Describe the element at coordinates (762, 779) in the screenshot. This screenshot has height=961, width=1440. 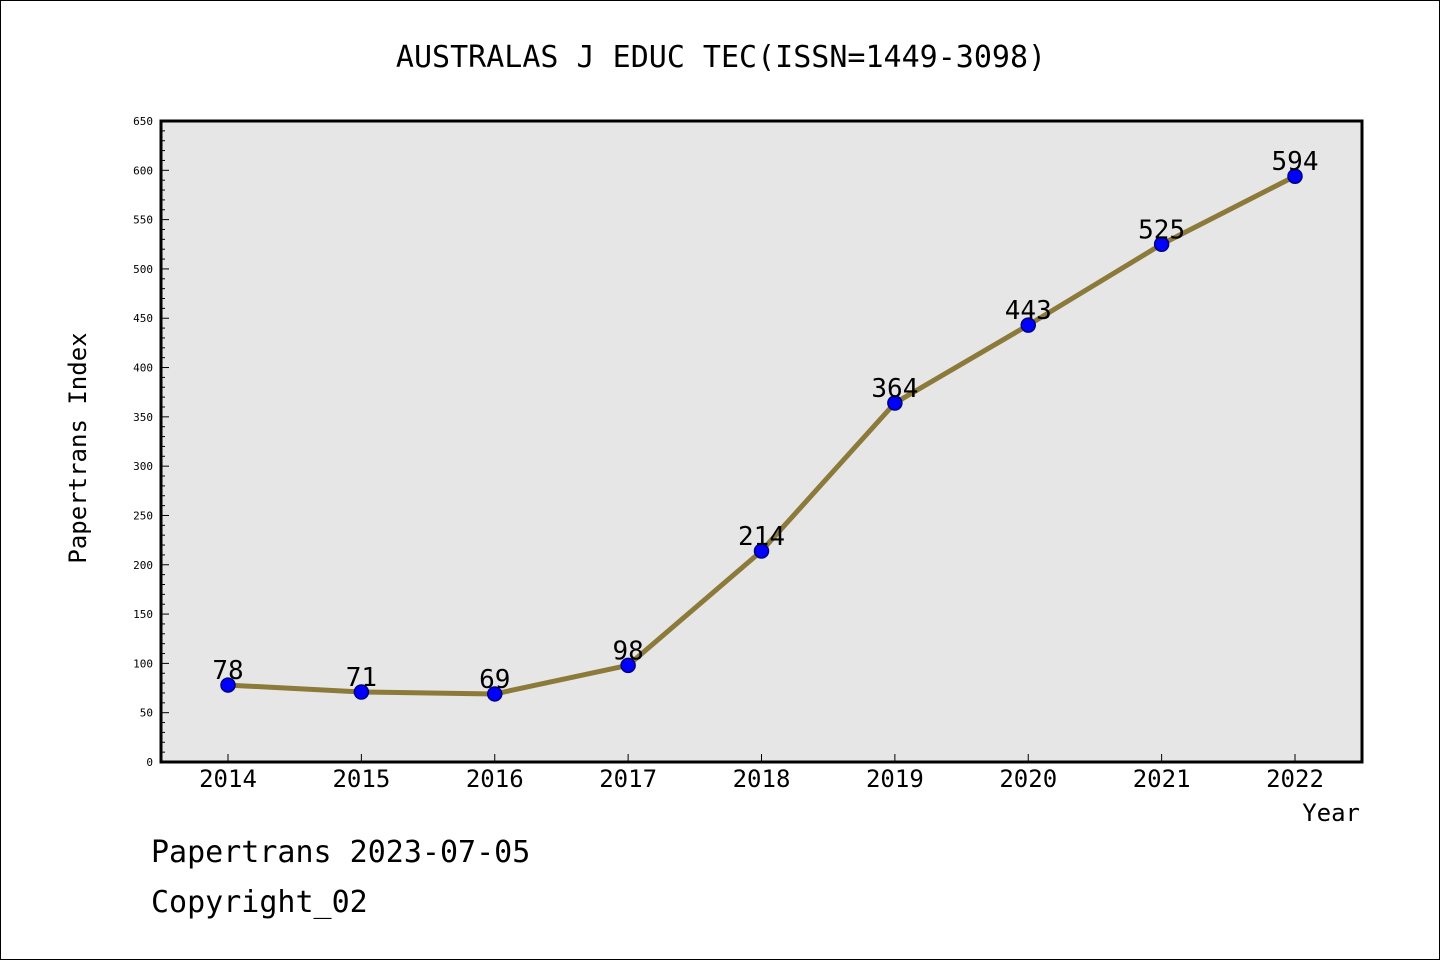
I see `x-tick-label: 2018` at that location.